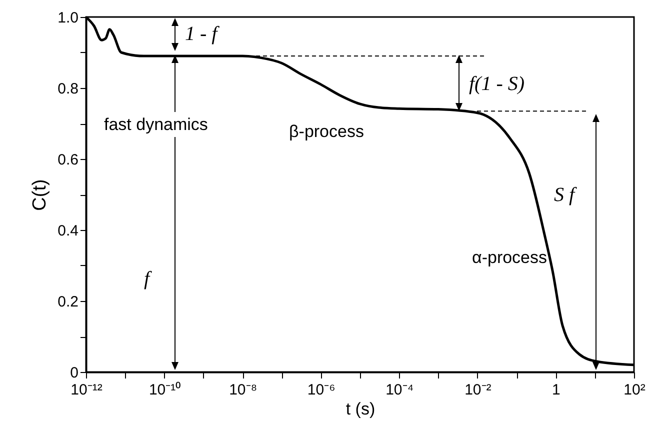  Describe the element at coordinates (68, 231) in the screenshot. I see `y-tick-label: 0.4` at that location.